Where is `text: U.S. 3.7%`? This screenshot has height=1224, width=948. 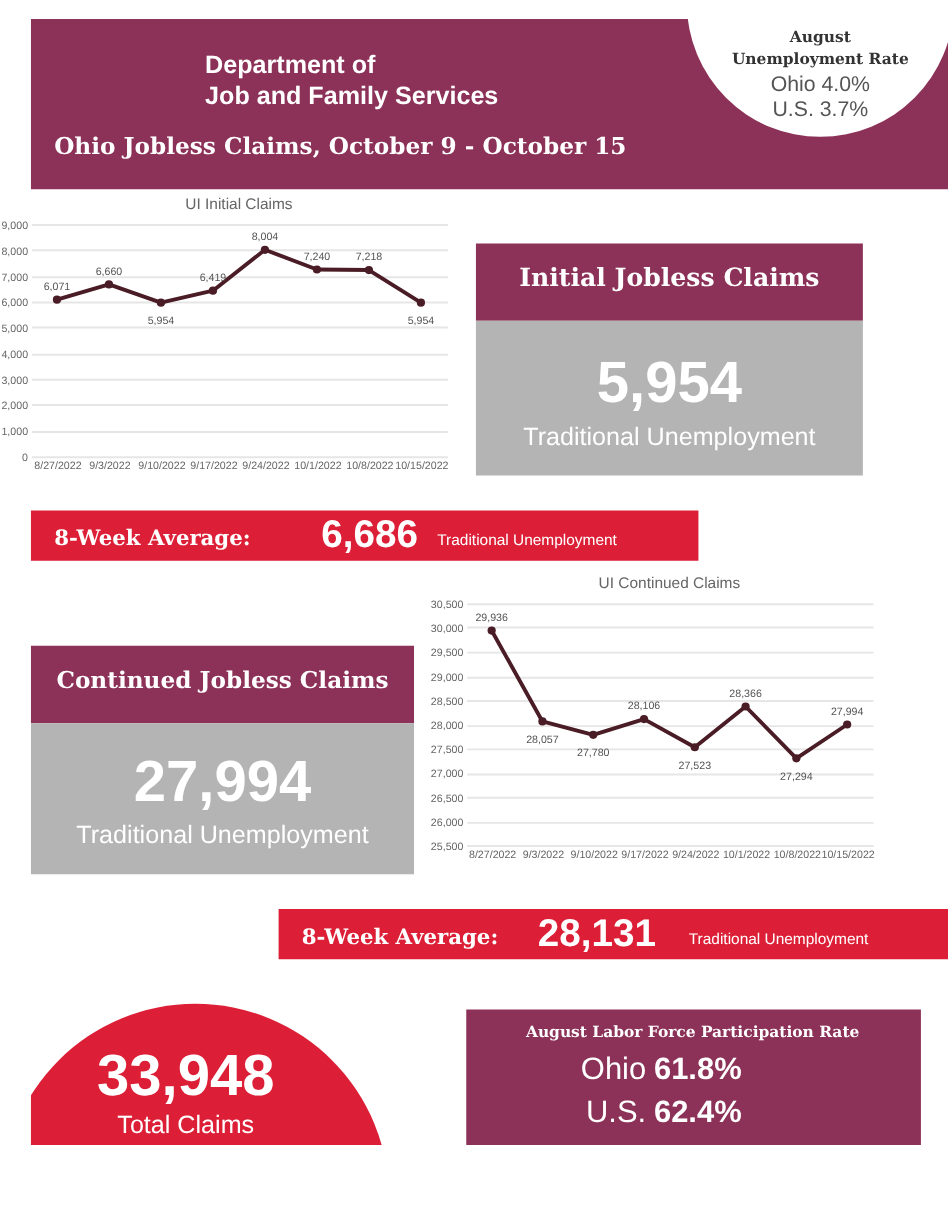
text: U.S. 3.7% is located at coordinates (821, 109).